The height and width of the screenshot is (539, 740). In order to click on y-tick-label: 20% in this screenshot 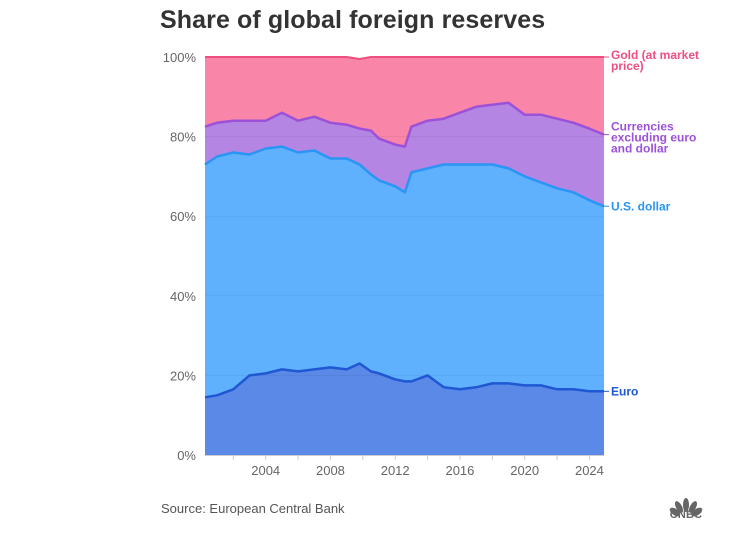, I will do `click(183, 375)`.